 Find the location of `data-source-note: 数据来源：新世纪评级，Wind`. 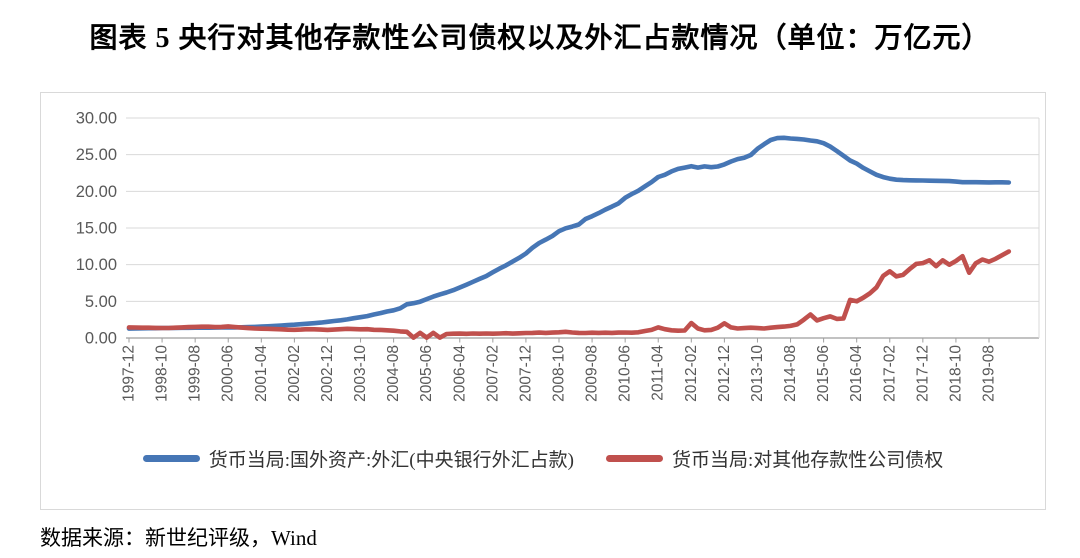

data-source-note: 数据来源：新世纪评级，Wind is located at coordinates (178, 538).